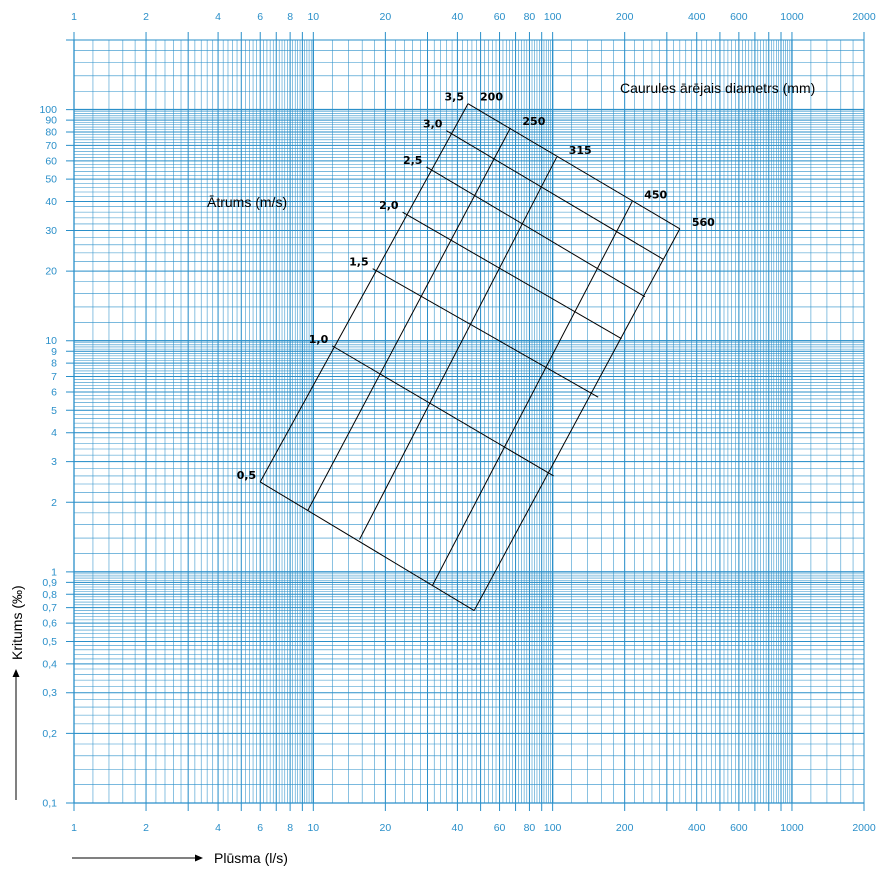 Image resolution: width=878 pixels, height=869 pixels. Describe the element at coordinates (17, 622) in the screenshot. I see `y-axis-label: Kritums (‰)` at that location.